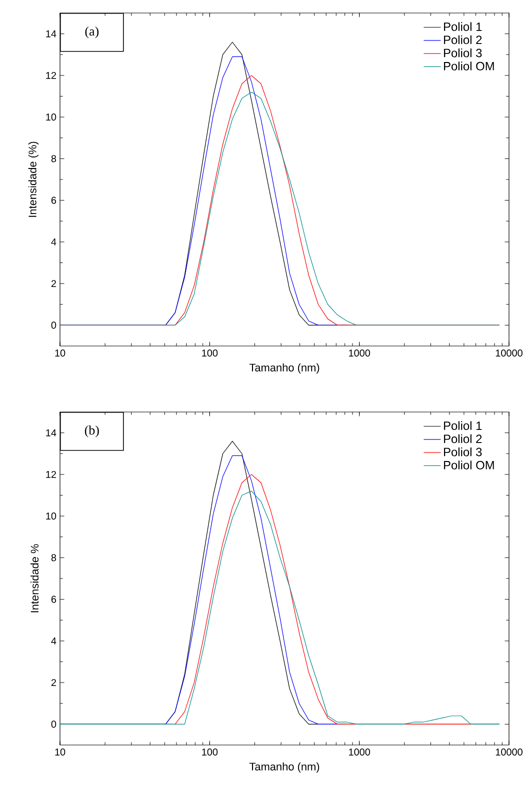 The image size is (529, 795). Describe the element at coordinates (91, 432) in the screenshot. I see `annotation: (b)` at that location.